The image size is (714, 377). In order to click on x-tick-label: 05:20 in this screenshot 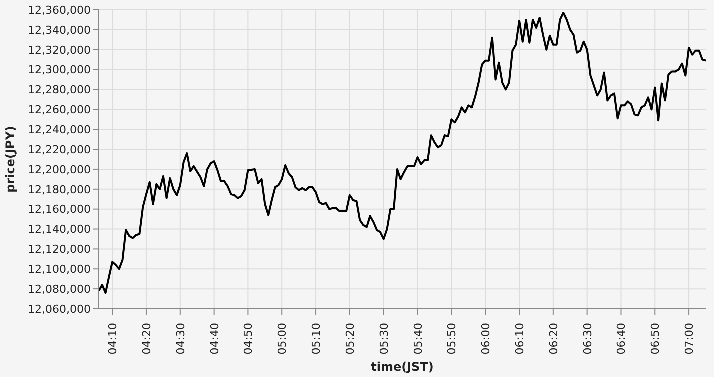, I will do `click(350, 339)`.